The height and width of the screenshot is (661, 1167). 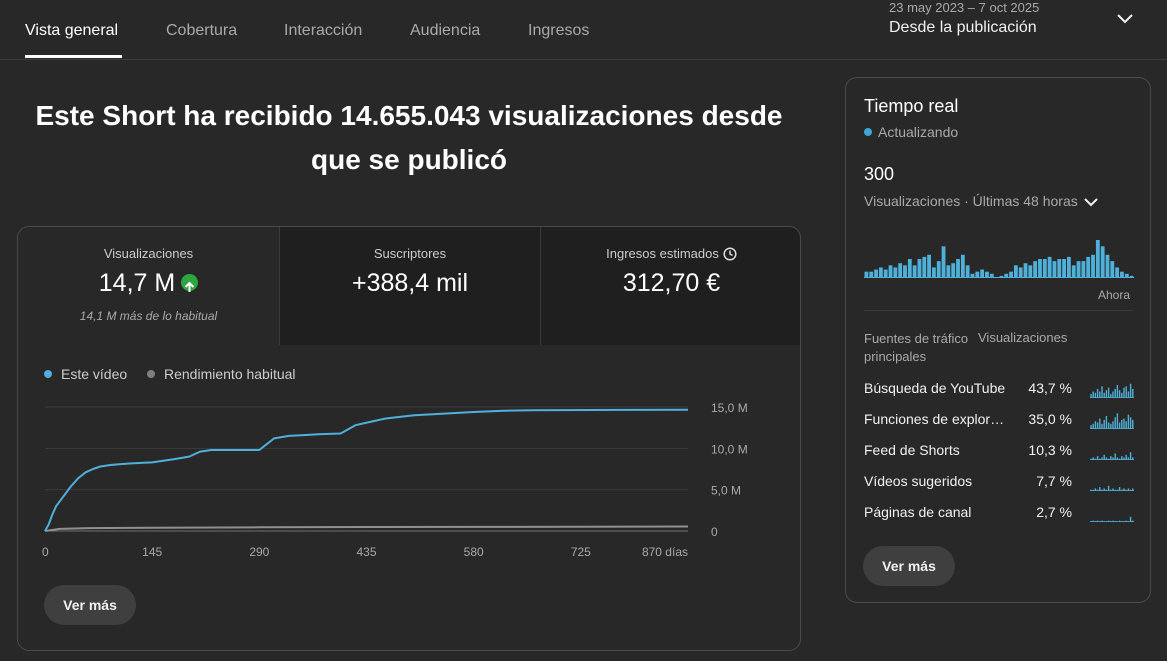 I want to click on realtime-bar-chart, so click(x=999, y=258).